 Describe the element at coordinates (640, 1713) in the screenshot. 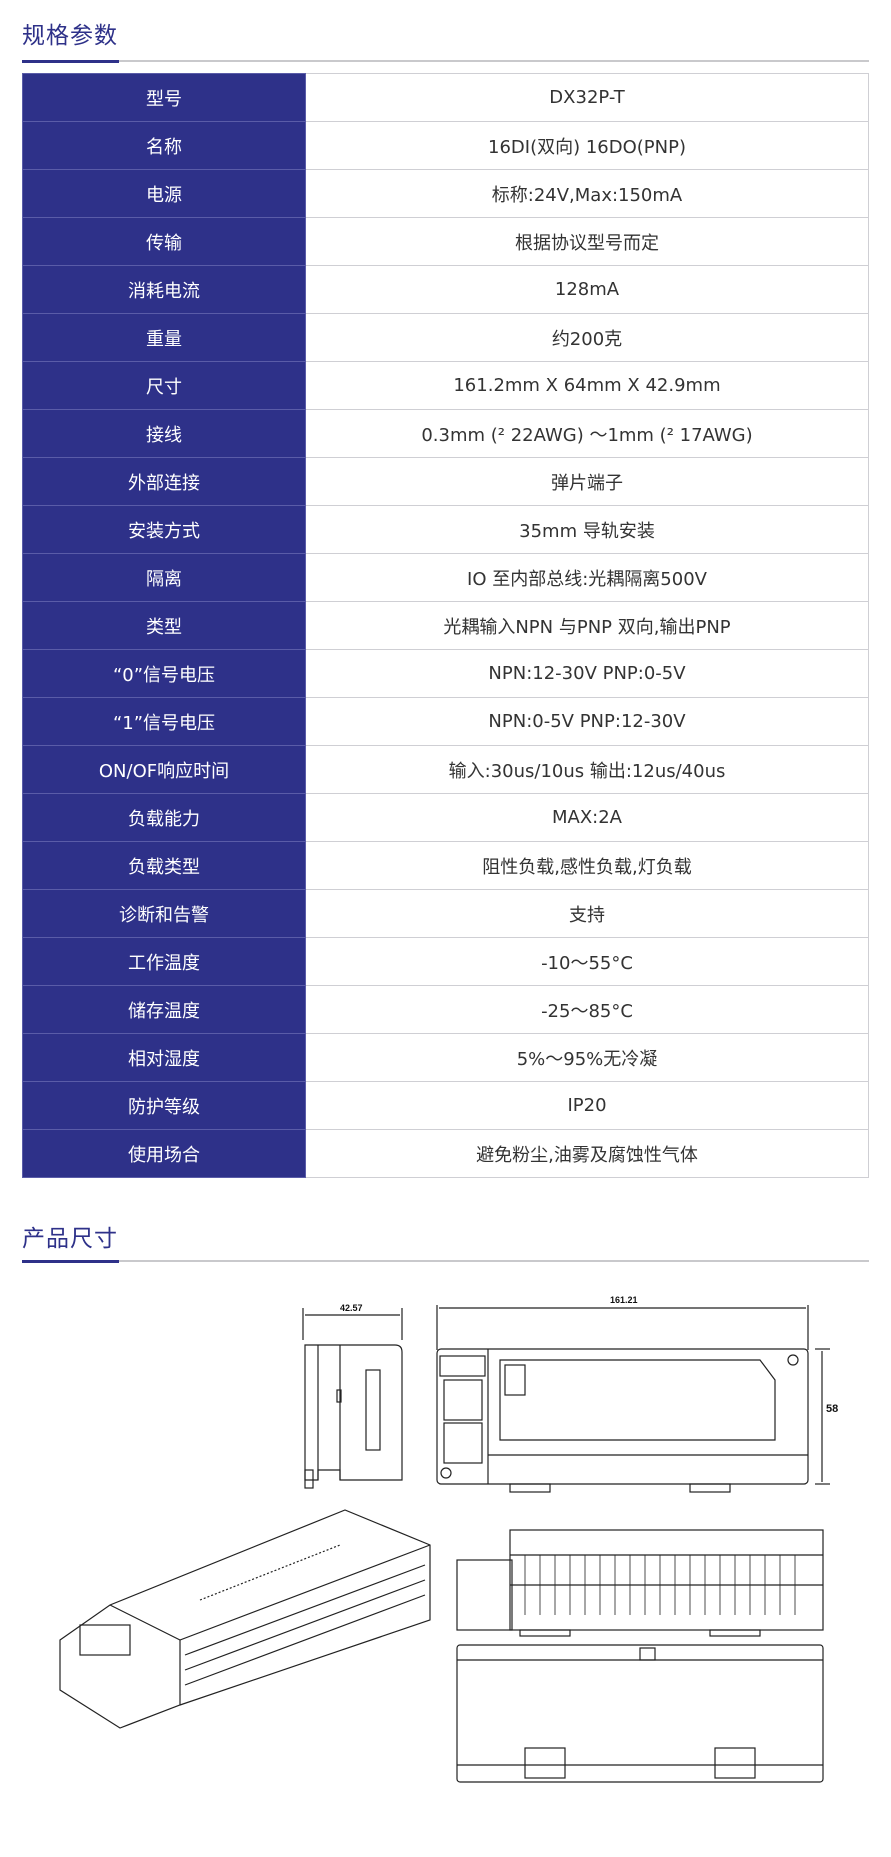

I see `bottom-view-drawing` at that location.